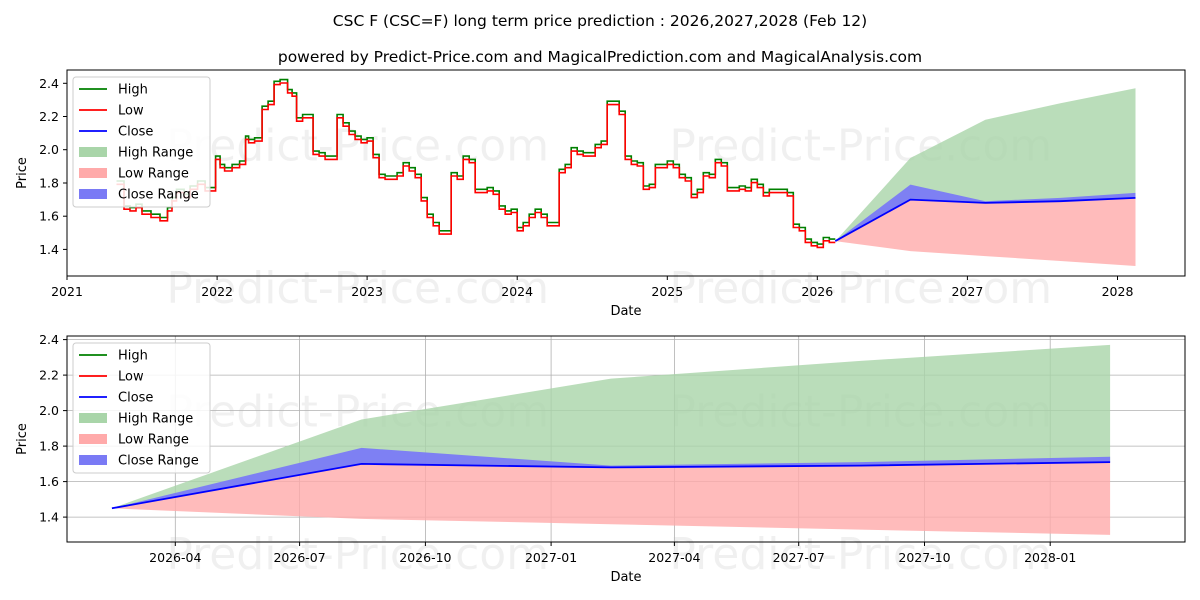  What do you see at coordinates (817, 291) in the screenshot?
I see `x-tick-label: 2026` at bounding box center [817, 291].